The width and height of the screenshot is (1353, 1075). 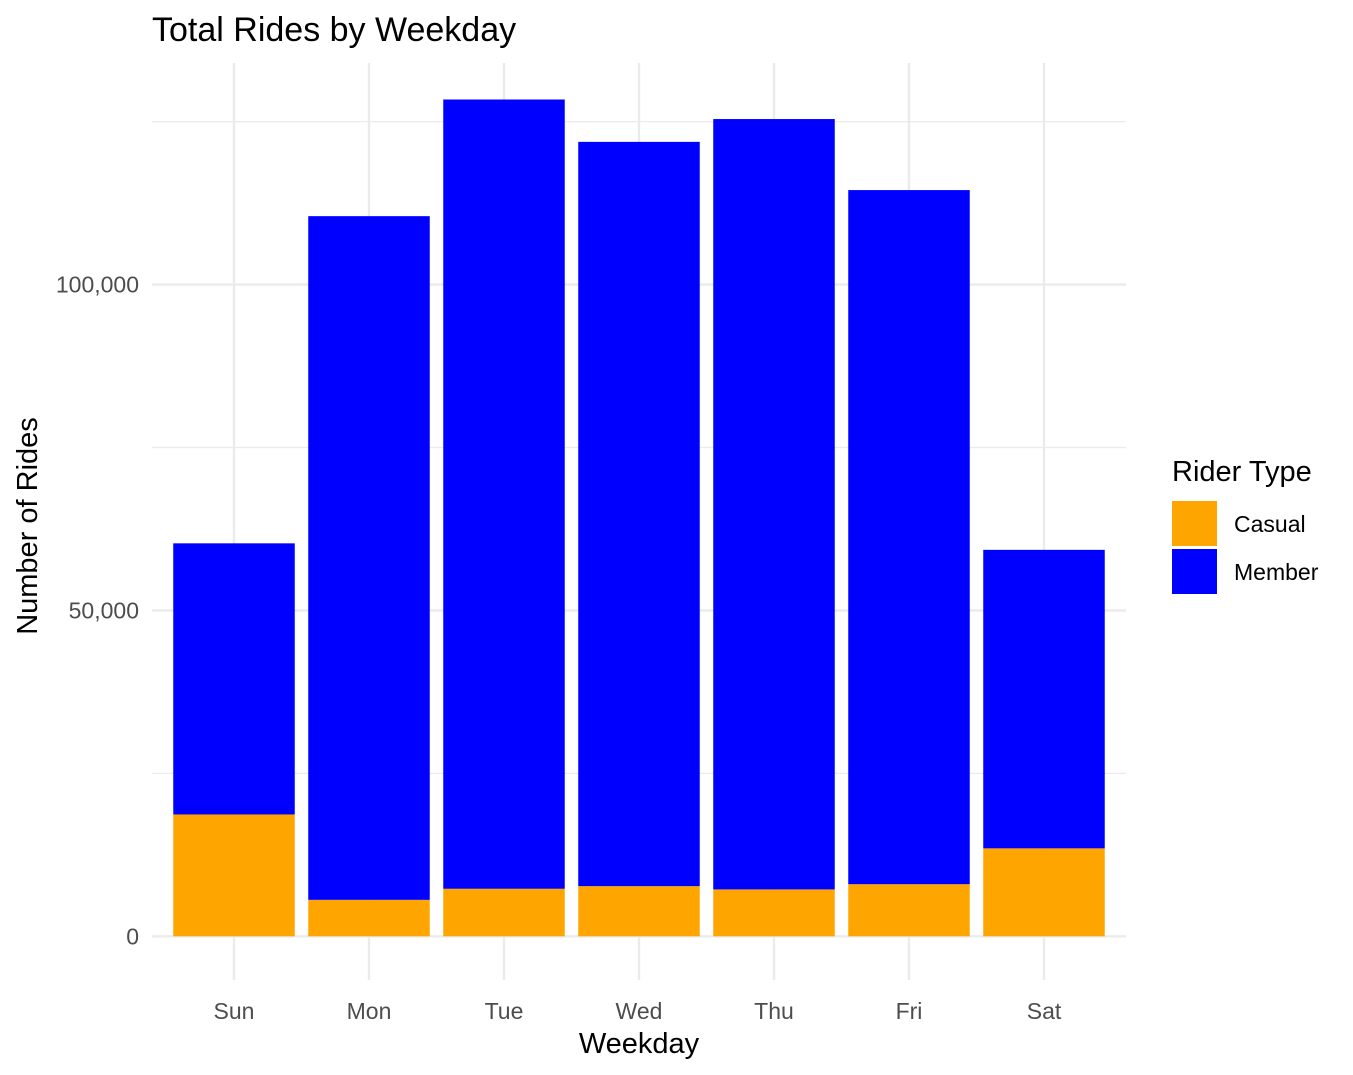 I want to click on x-tick-label: Fri, so click(x=909, y=1011).